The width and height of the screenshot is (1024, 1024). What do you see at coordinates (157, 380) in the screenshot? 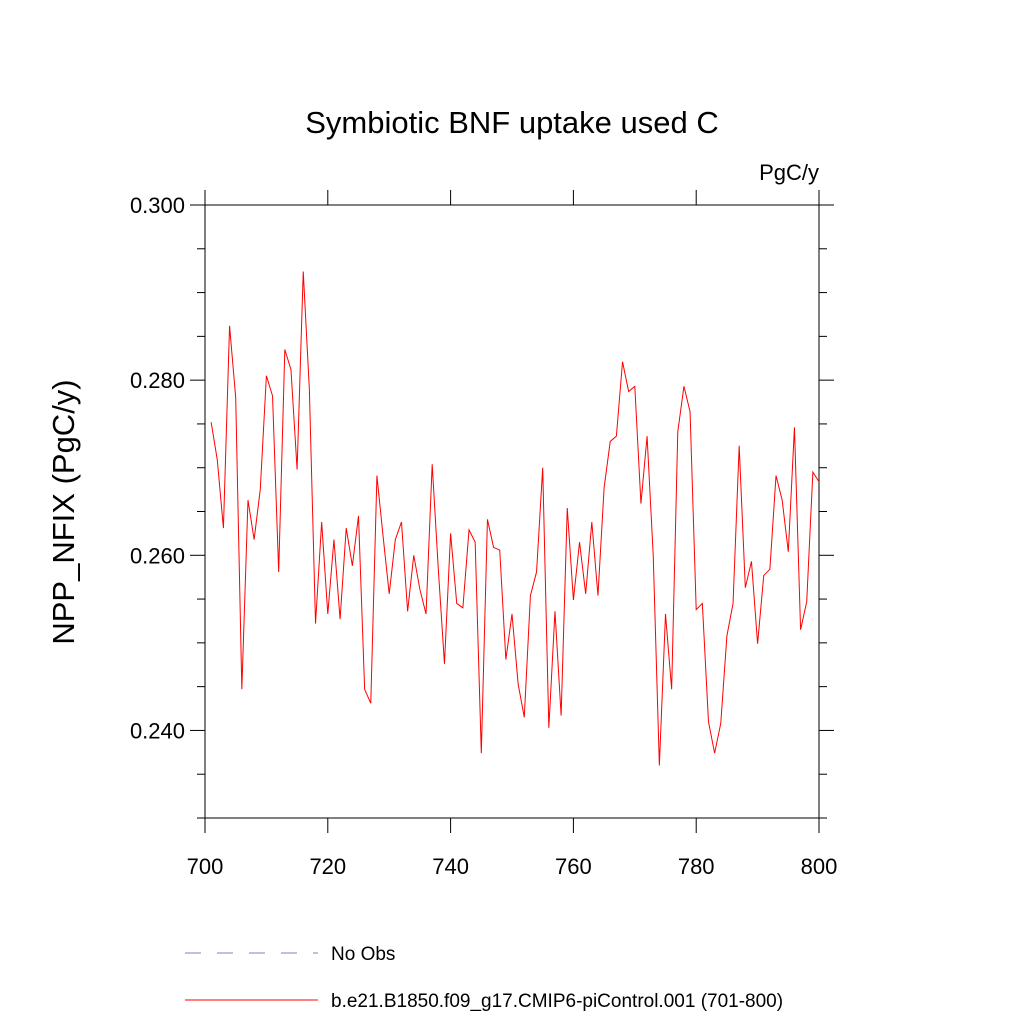
I see `y-tick-label: 0.280` at bounding box center [157, 380].